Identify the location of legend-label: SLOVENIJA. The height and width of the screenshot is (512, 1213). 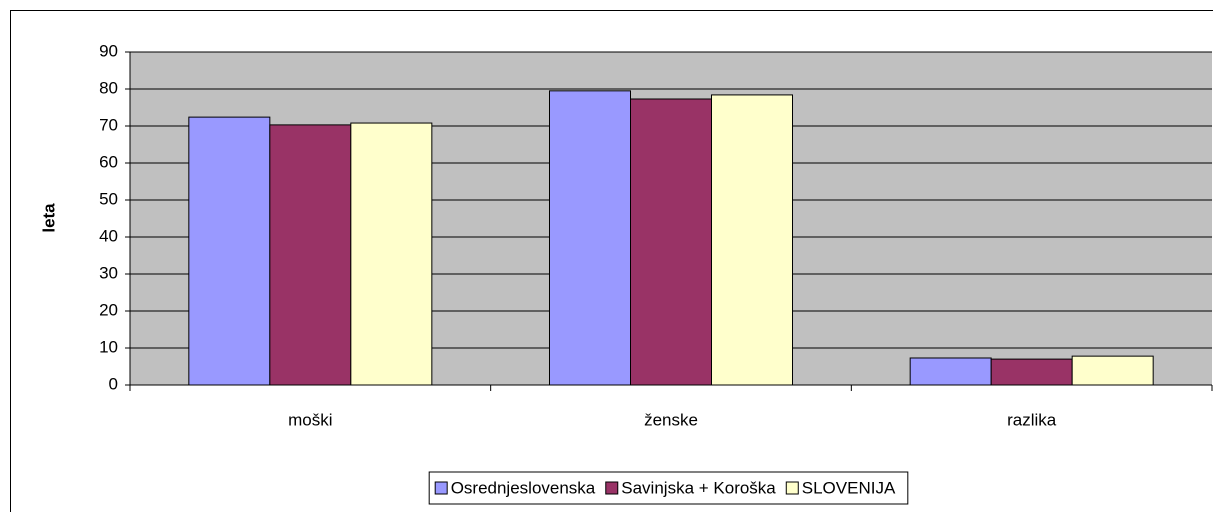
(849, 487).